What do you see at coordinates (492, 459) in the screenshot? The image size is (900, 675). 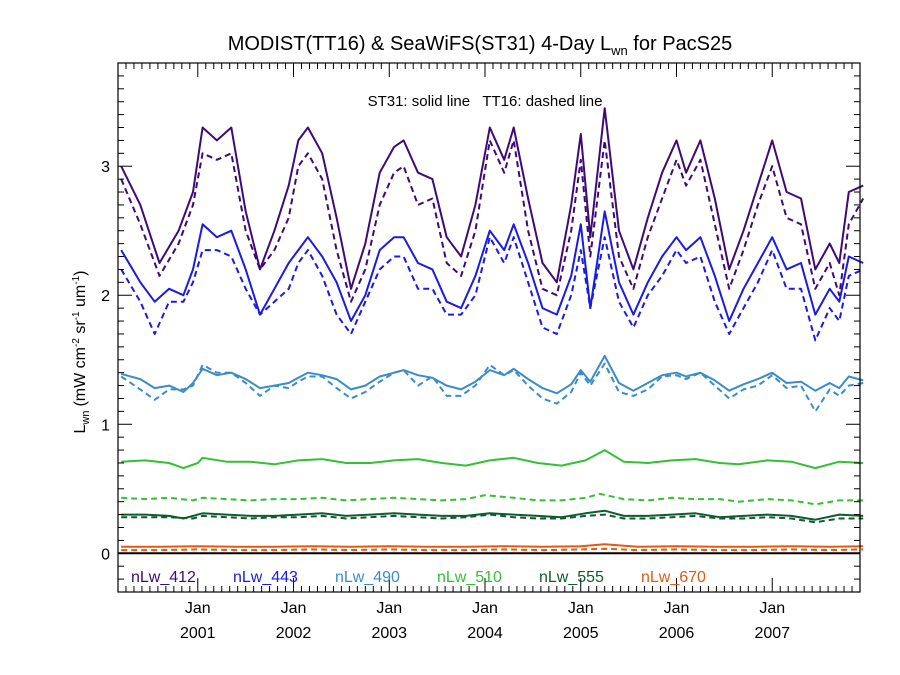 I see `series-nLw_510-solid-line` at bounding box center [492, 459].